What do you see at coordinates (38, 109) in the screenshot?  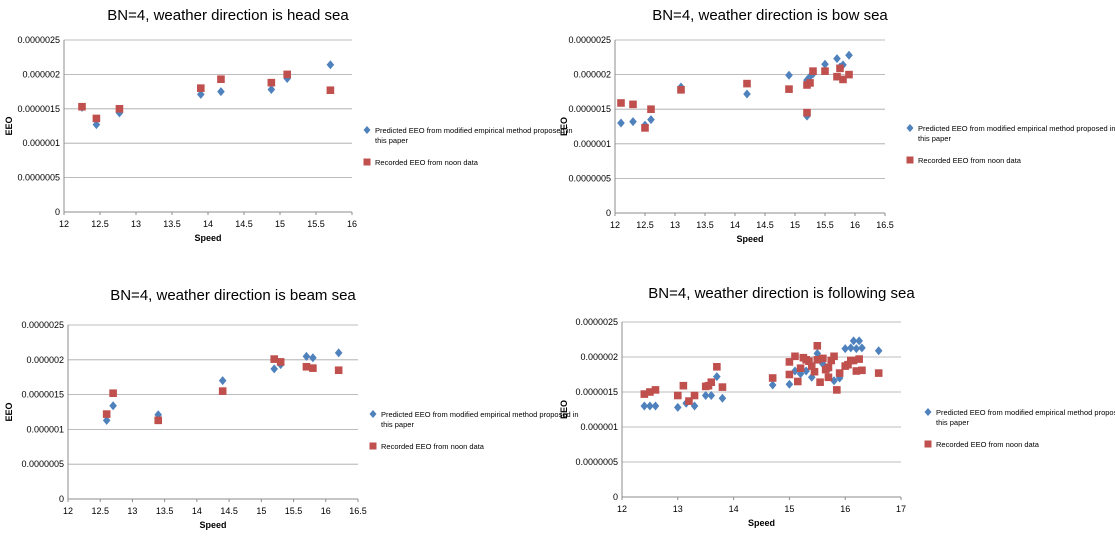 I see `y-tick-label: 0.0000015` at bounding box center [38, 109].